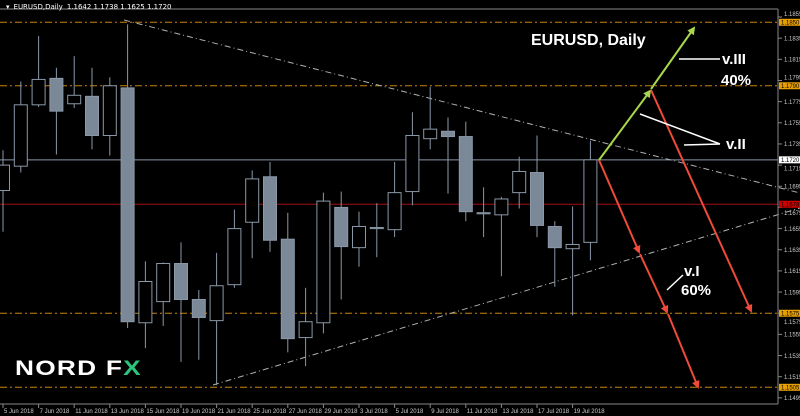 This screenshot has height=416, width=800. What do you see at coordinates (482, 412) in the screenshot?
I see `x-tick-label: 11 Jul 2018` at bounding box center [482, 412].